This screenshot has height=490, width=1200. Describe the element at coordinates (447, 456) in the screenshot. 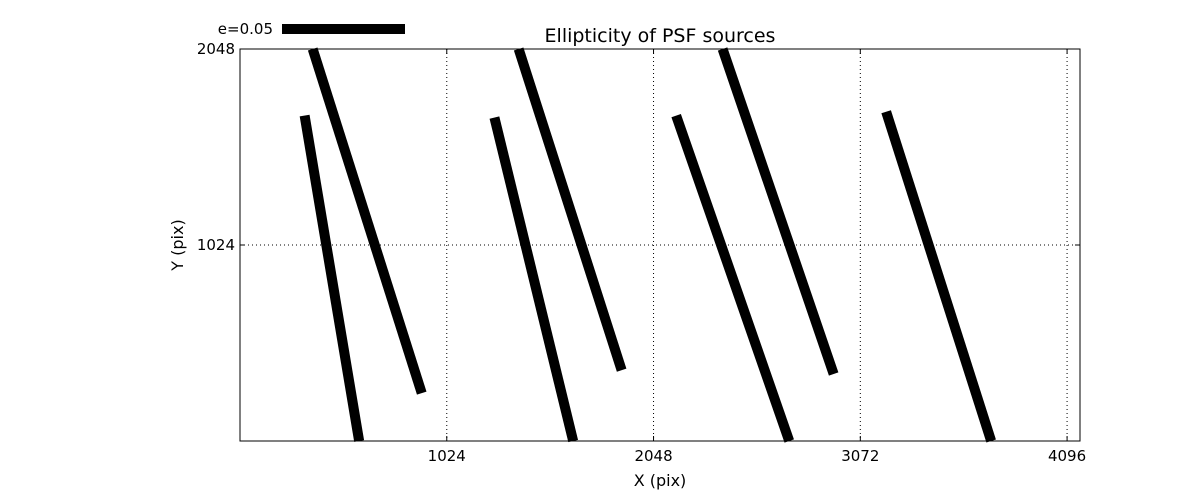

I see `x-tick-label: 1024` at that location.